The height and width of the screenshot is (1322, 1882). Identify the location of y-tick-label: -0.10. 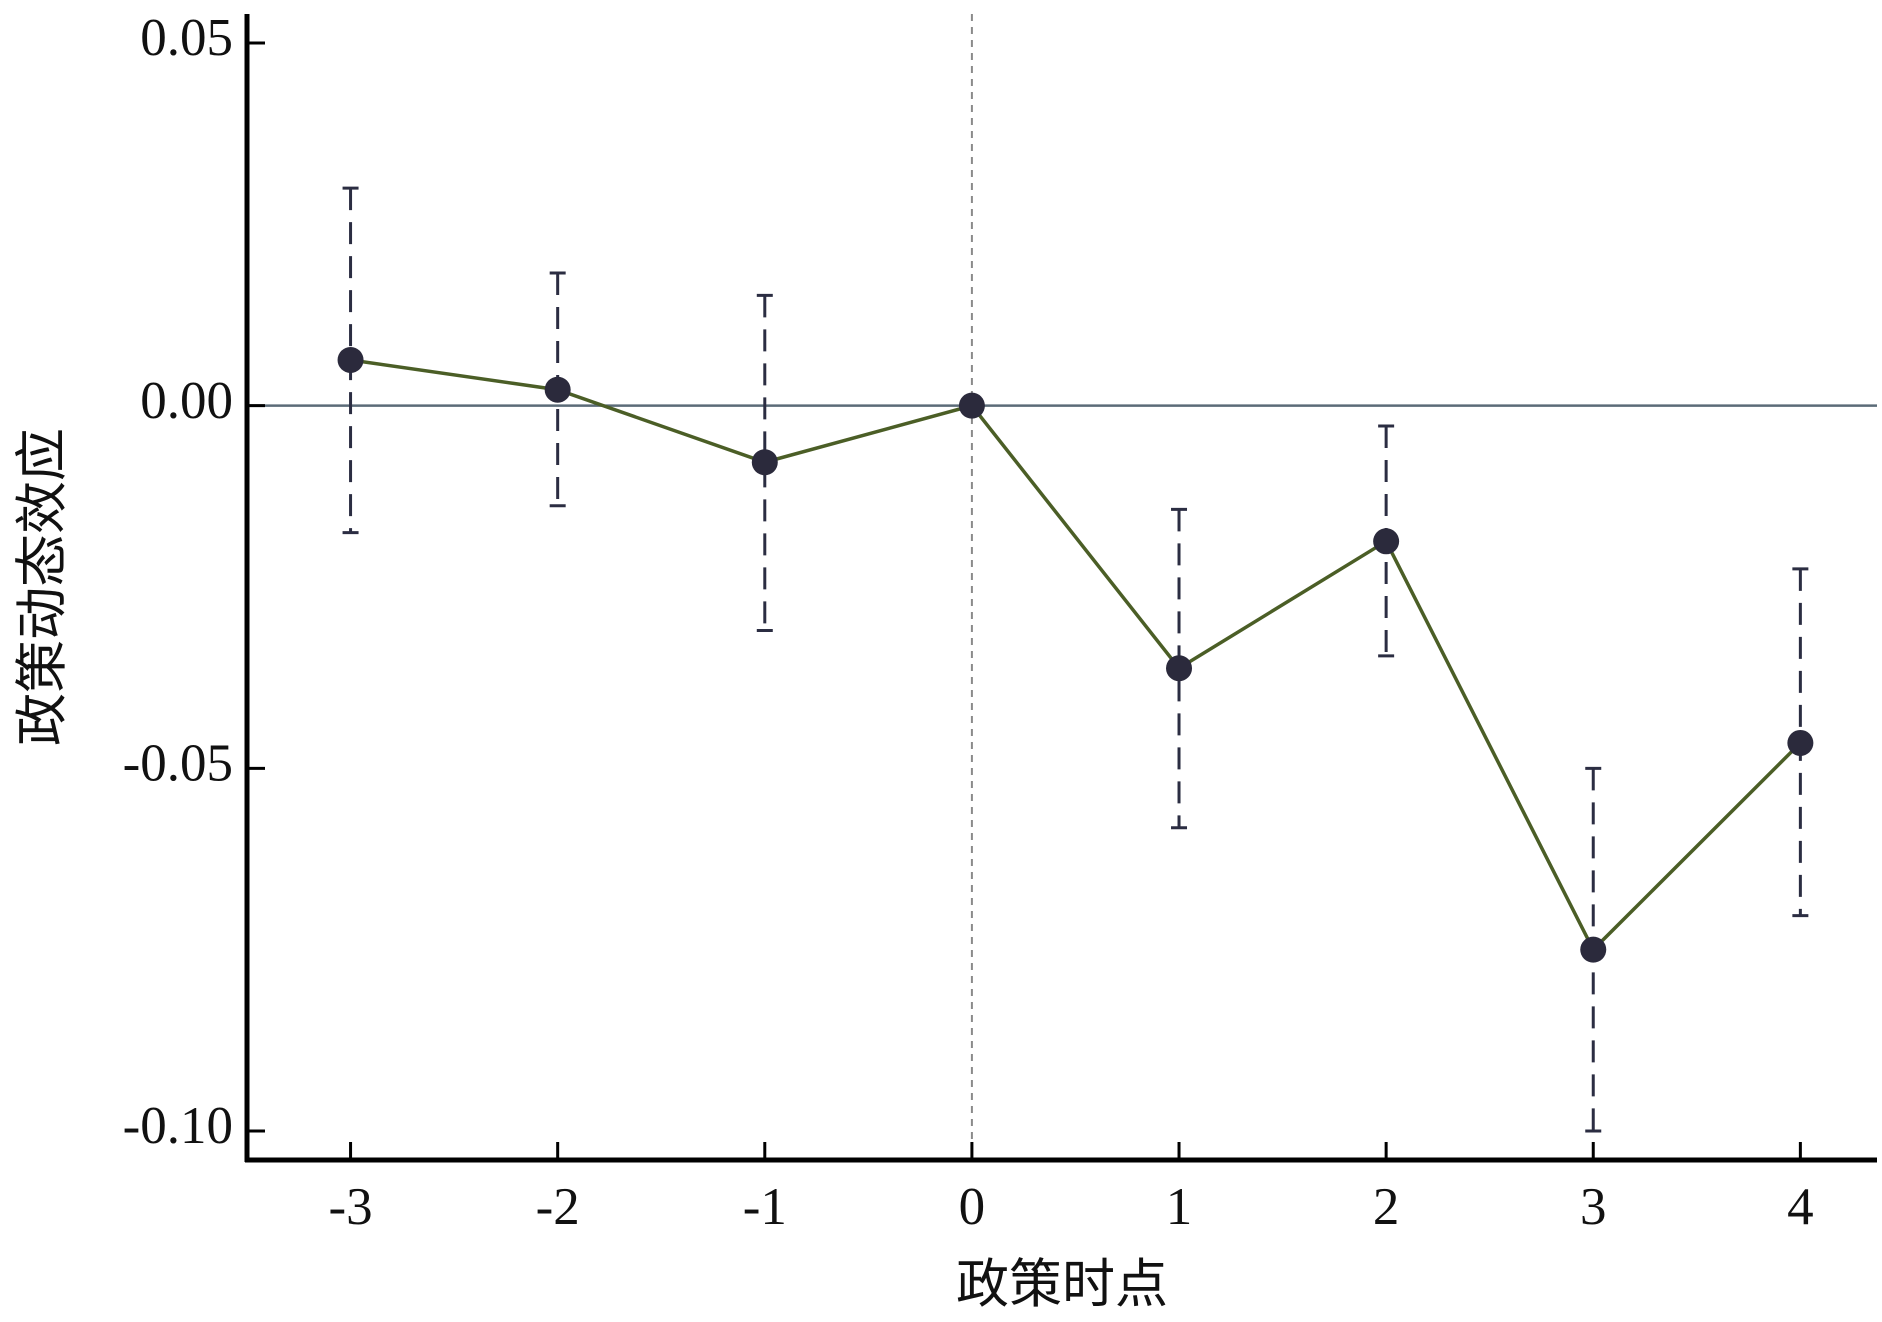
(178, 1126).